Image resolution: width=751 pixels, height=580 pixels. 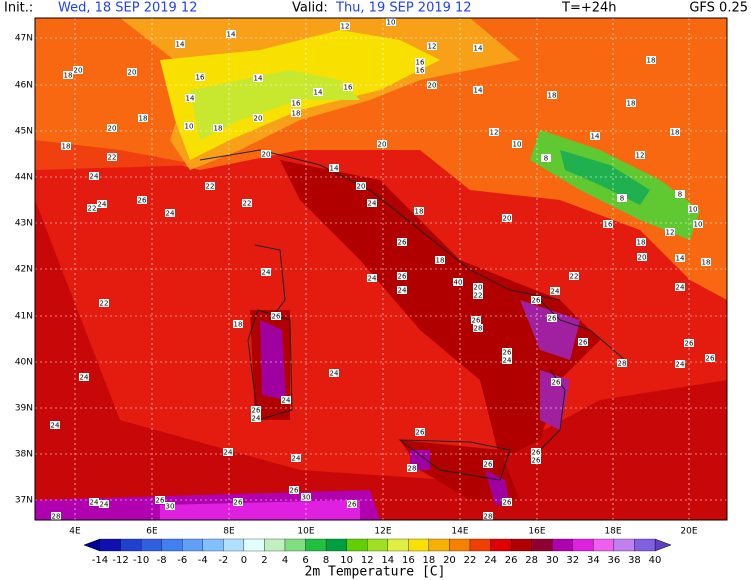 I want to click on value-label: 10, so click(x=391, y=23).